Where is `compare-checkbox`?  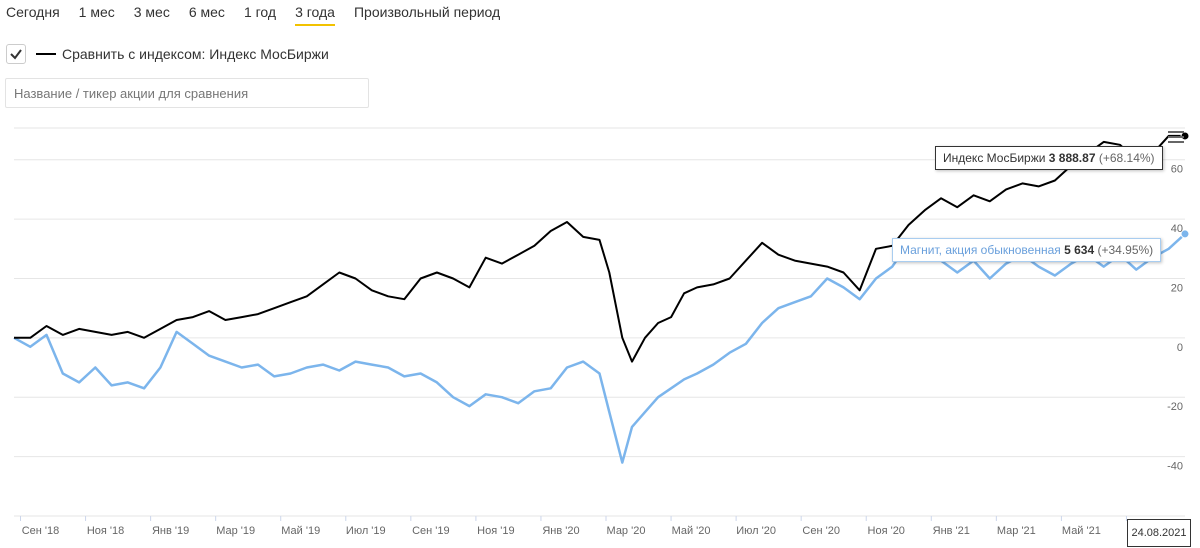
compare-checkbox is located at coordinates (16, 54).